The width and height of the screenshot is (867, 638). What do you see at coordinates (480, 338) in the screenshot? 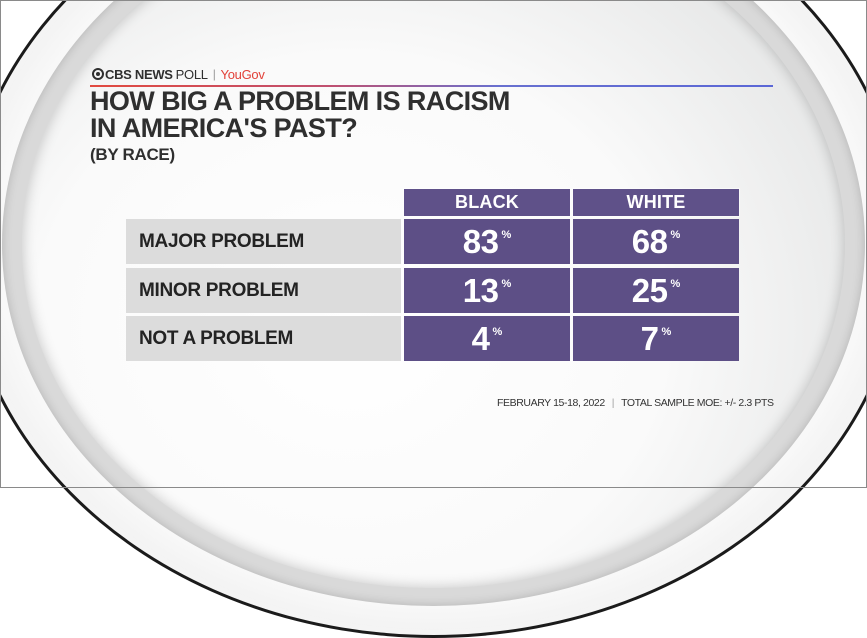
I see `value: 4` at bounding box center [480, 338].